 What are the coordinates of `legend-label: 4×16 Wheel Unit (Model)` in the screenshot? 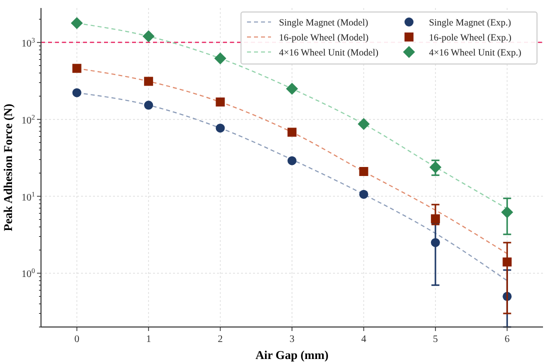 It's located at (328, 53).